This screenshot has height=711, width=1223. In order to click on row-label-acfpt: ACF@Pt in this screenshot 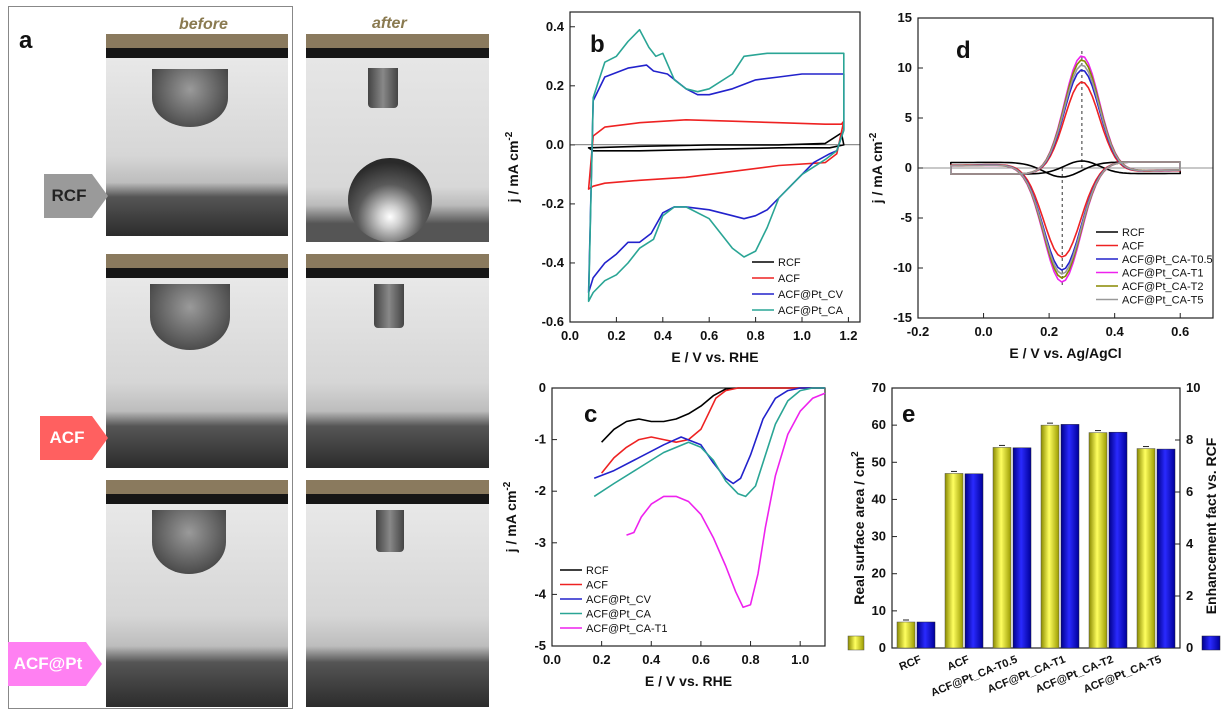, I will do `click(55, 664)`.